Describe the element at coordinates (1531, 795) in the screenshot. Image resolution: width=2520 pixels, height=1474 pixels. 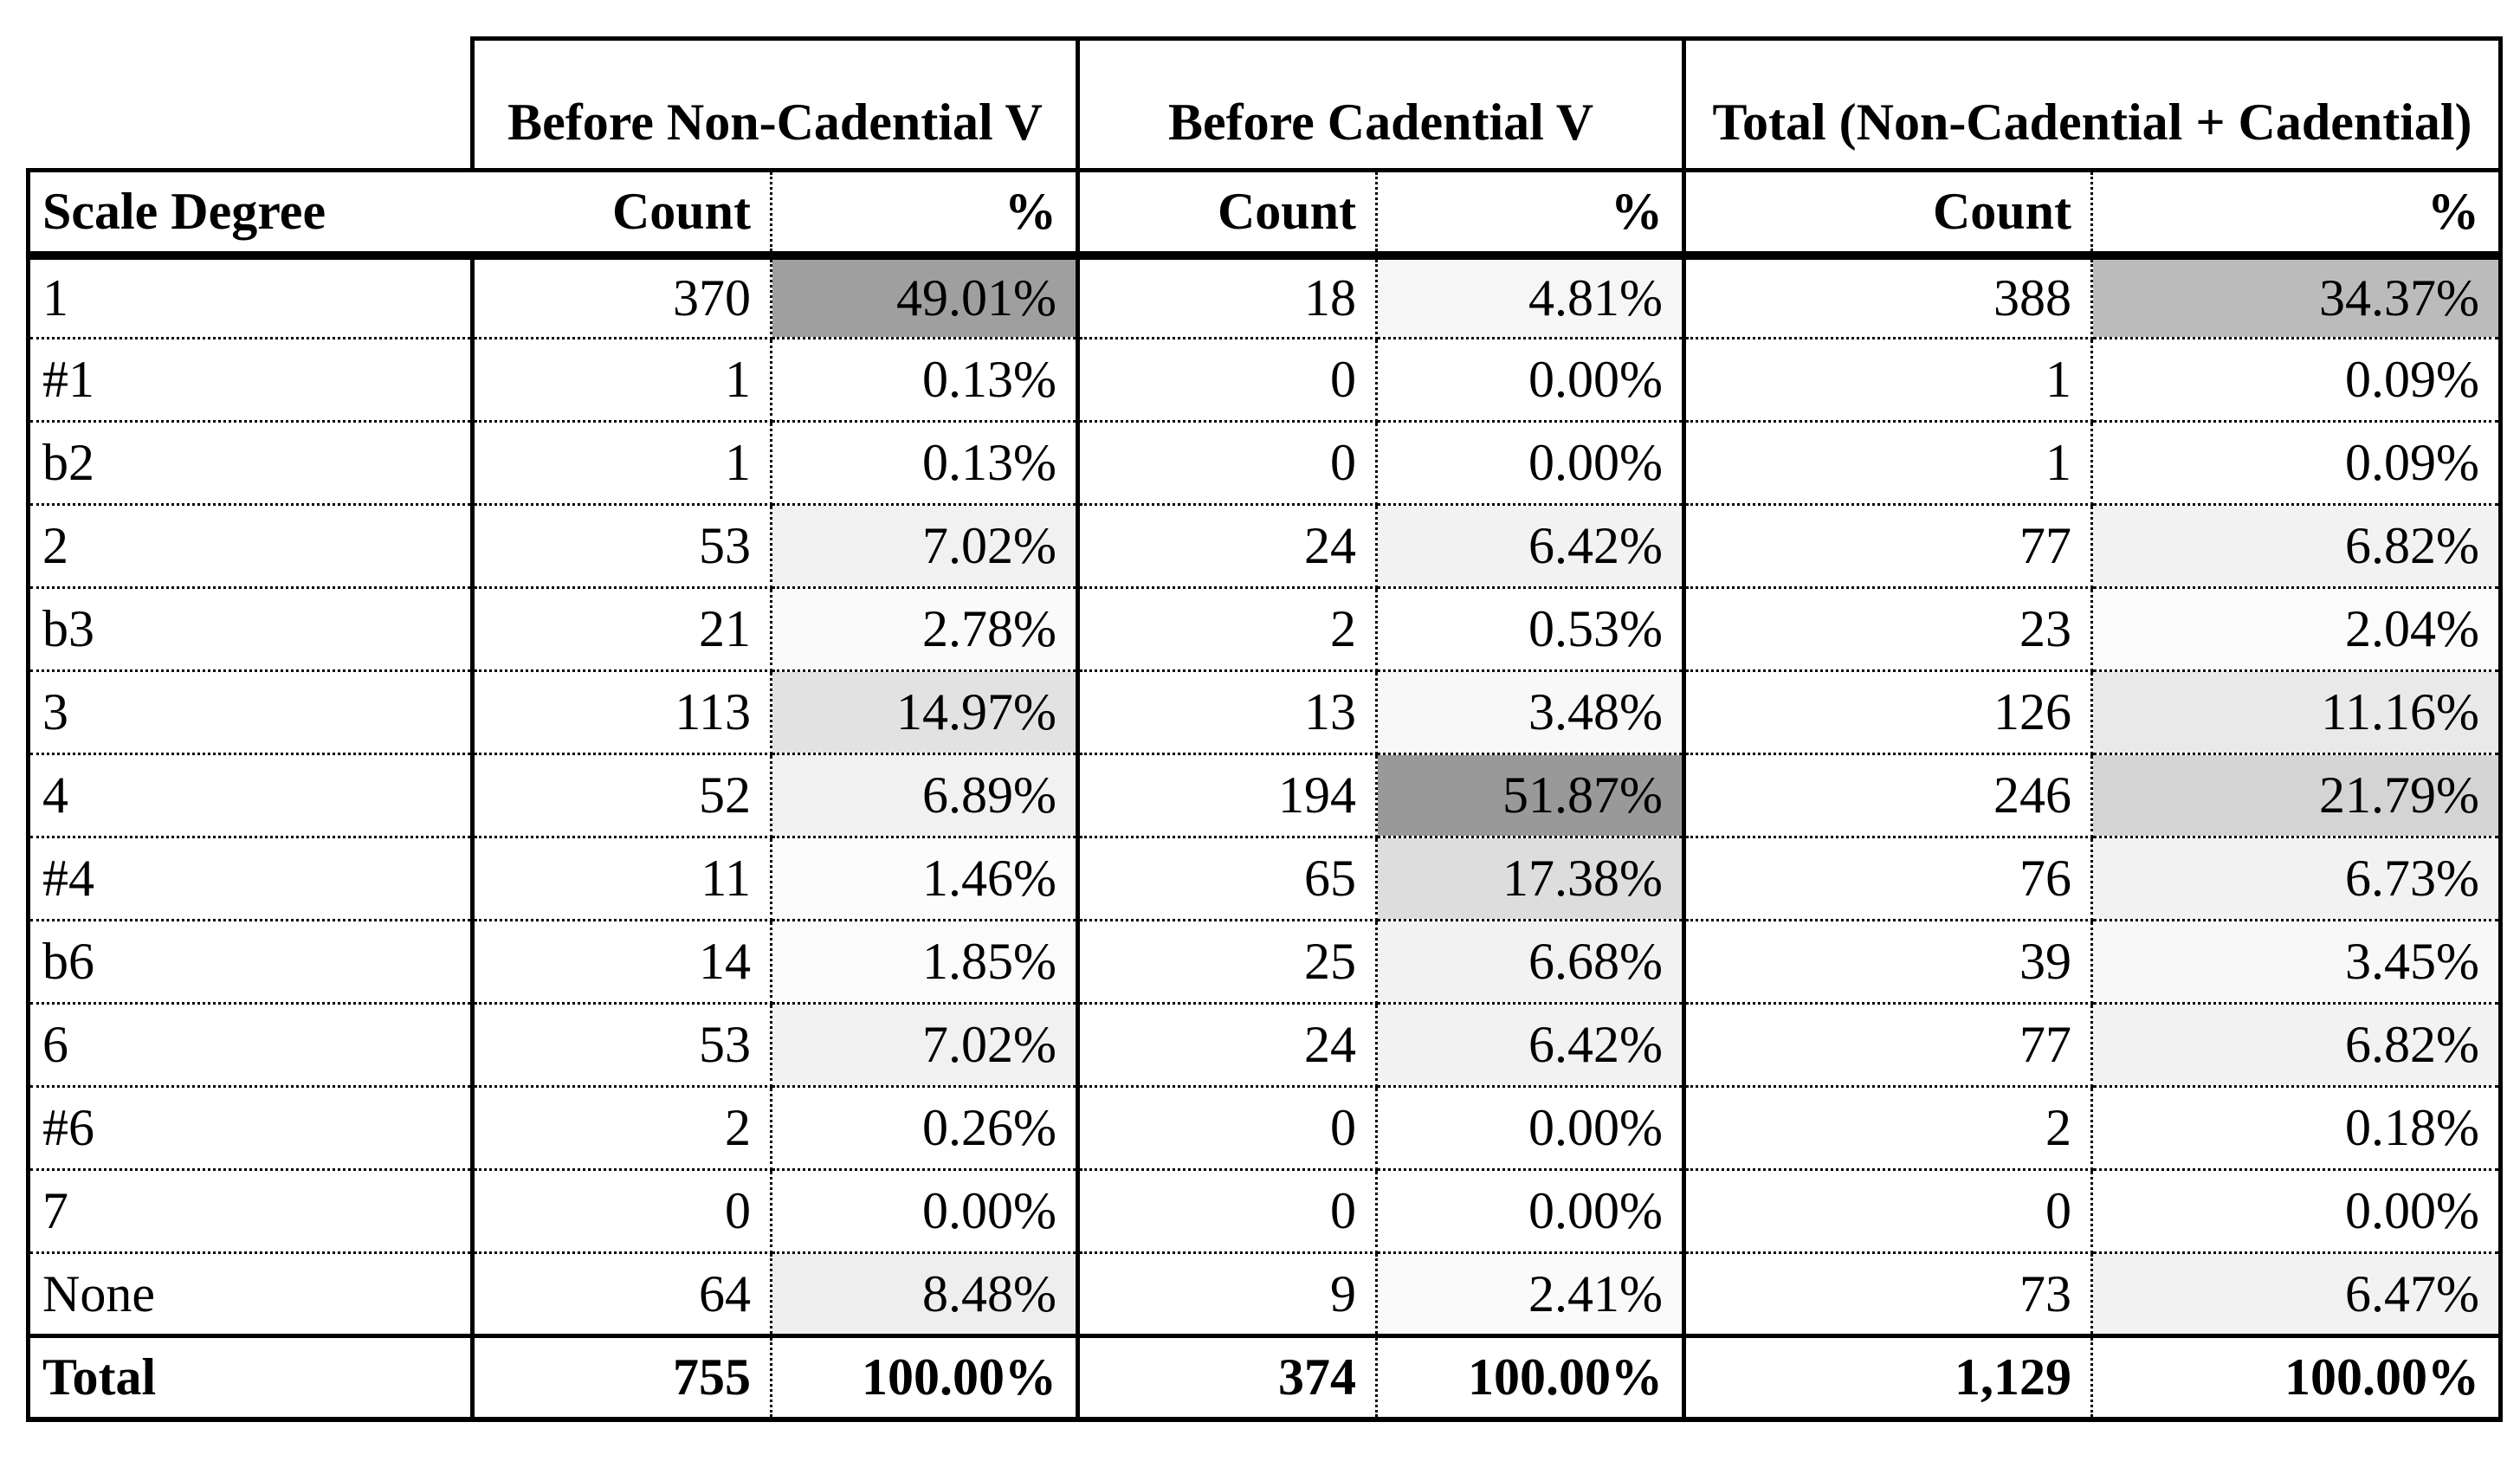
I see `percent-cell: 51.87%` at that location.